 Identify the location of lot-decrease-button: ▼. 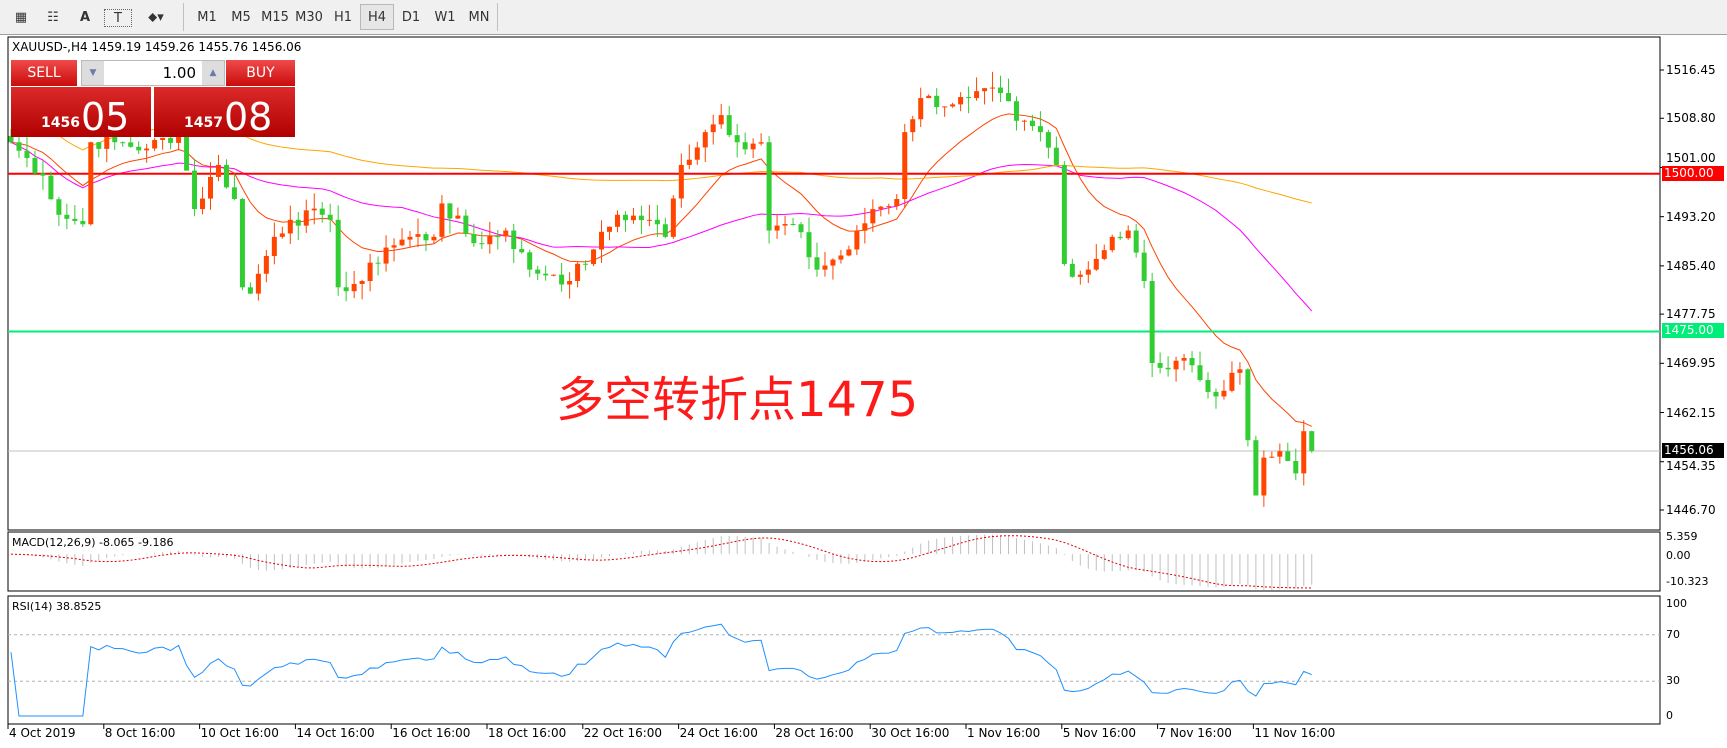
(93, 73).